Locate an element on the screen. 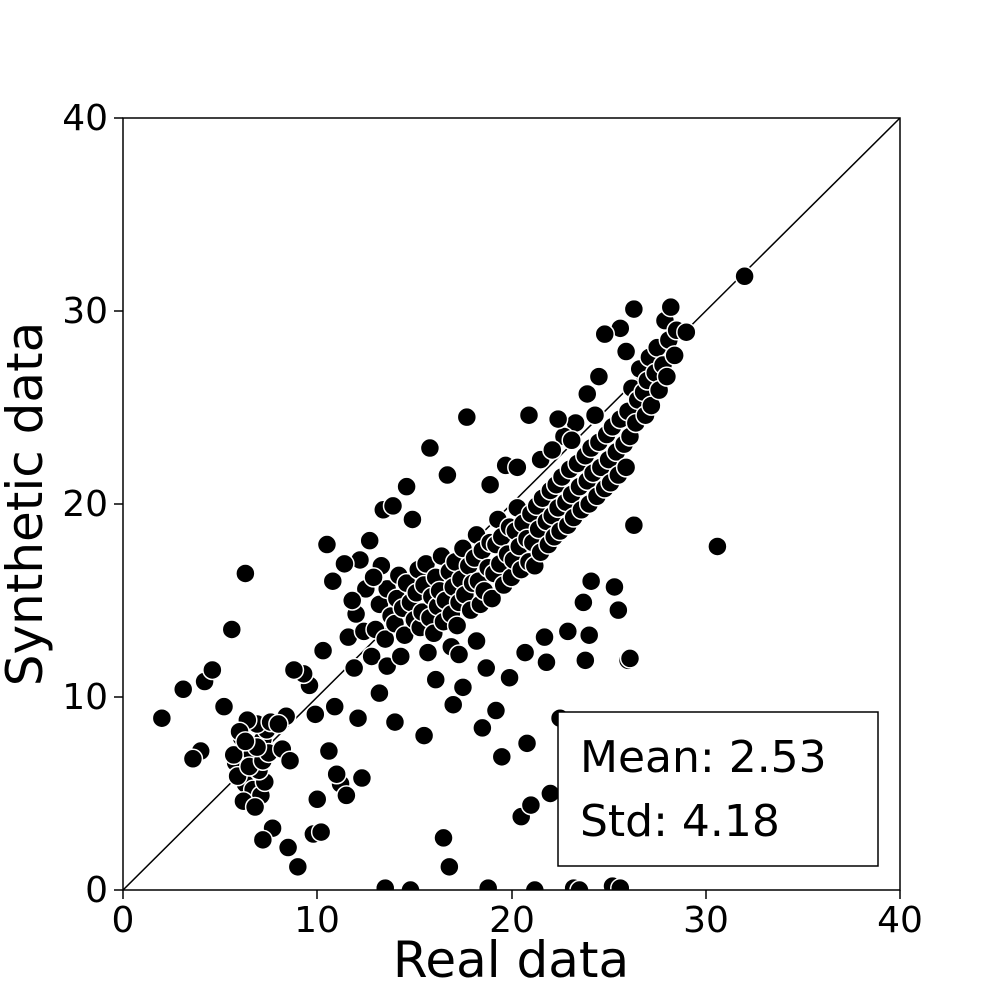 The width and height of the screenshot is (1000, 1004). x-tick-label-30: 30 is located at coordinates (706, 920).